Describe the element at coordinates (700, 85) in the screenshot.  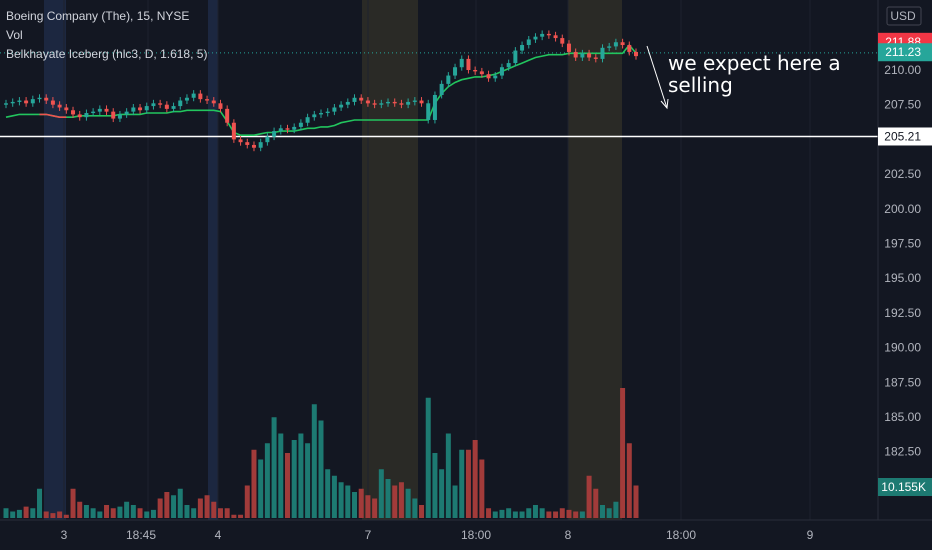
I see `annotation-line-2: selling` at that location.